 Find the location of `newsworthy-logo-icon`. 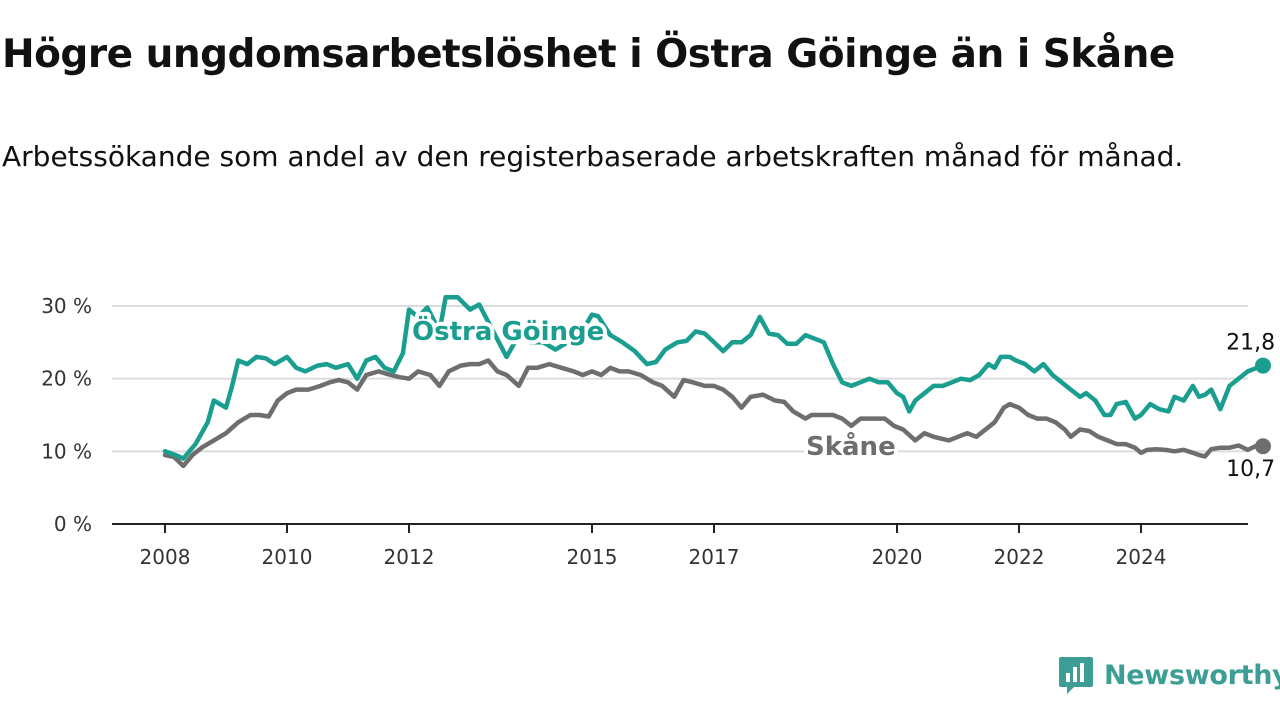

newsworthy-logo-icon is located at coordinates (1076, 675).